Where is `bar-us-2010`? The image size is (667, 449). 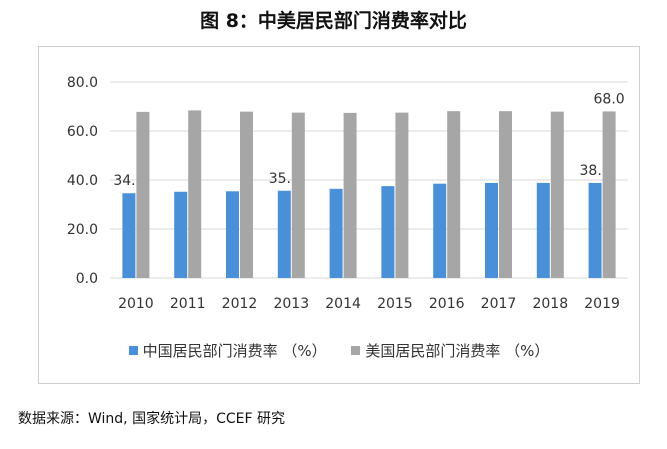
bar-us-2010 is located at coordinates (143, 194).